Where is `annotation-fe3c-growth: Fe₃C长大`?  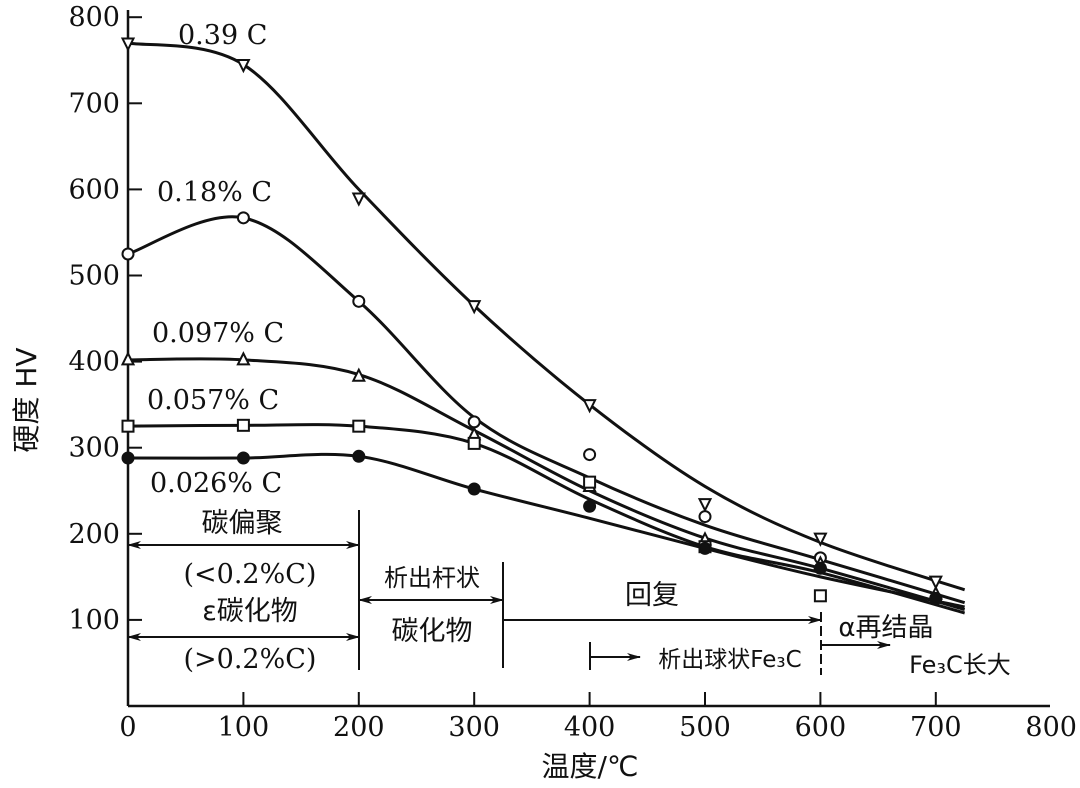
annotation-fe3c-growth: Fe₃C长大 is located at coordinates (960, 665).